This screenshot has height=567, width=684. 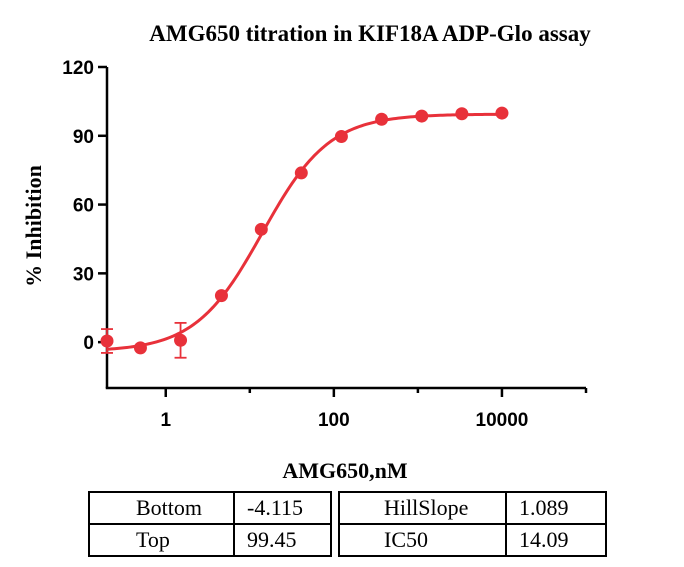 I want to click on y-tick-label: 120, so click(x=78, y=68).